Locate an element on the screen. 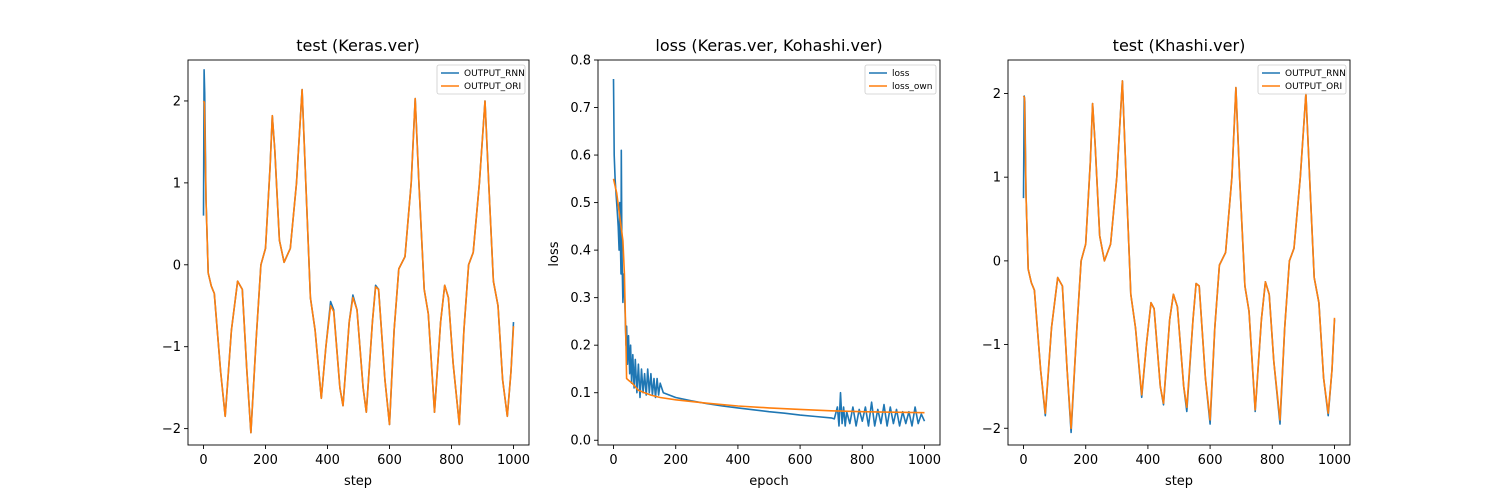 This screenshot has height=500, width=1500. y-tick-label: 0.8 is located at coordinates (580, 61).